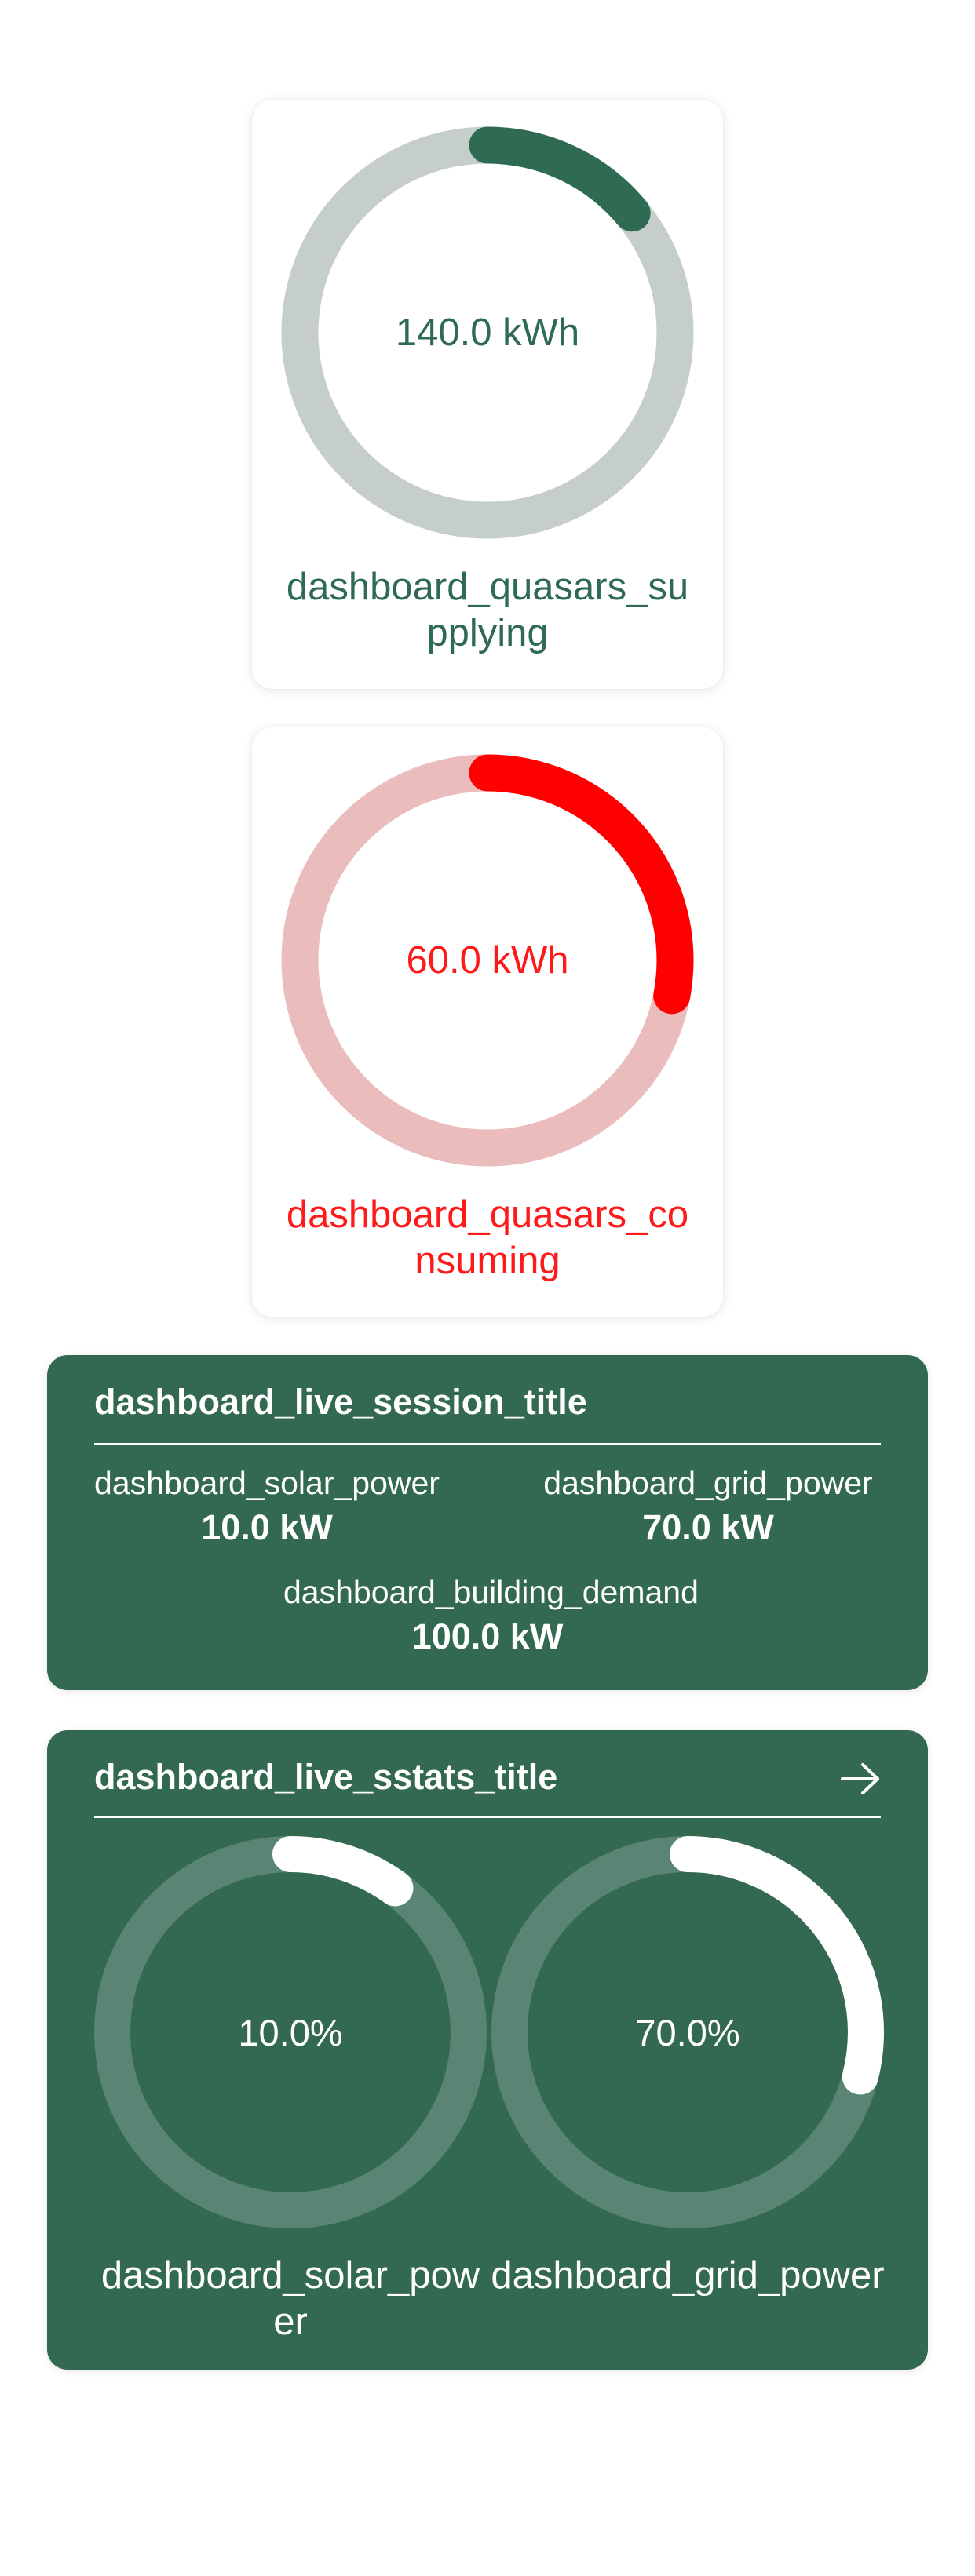 This screenshot has width=975, height=2576. I want to click on supplying-value: 140.0 kWh, so click(487, 333).